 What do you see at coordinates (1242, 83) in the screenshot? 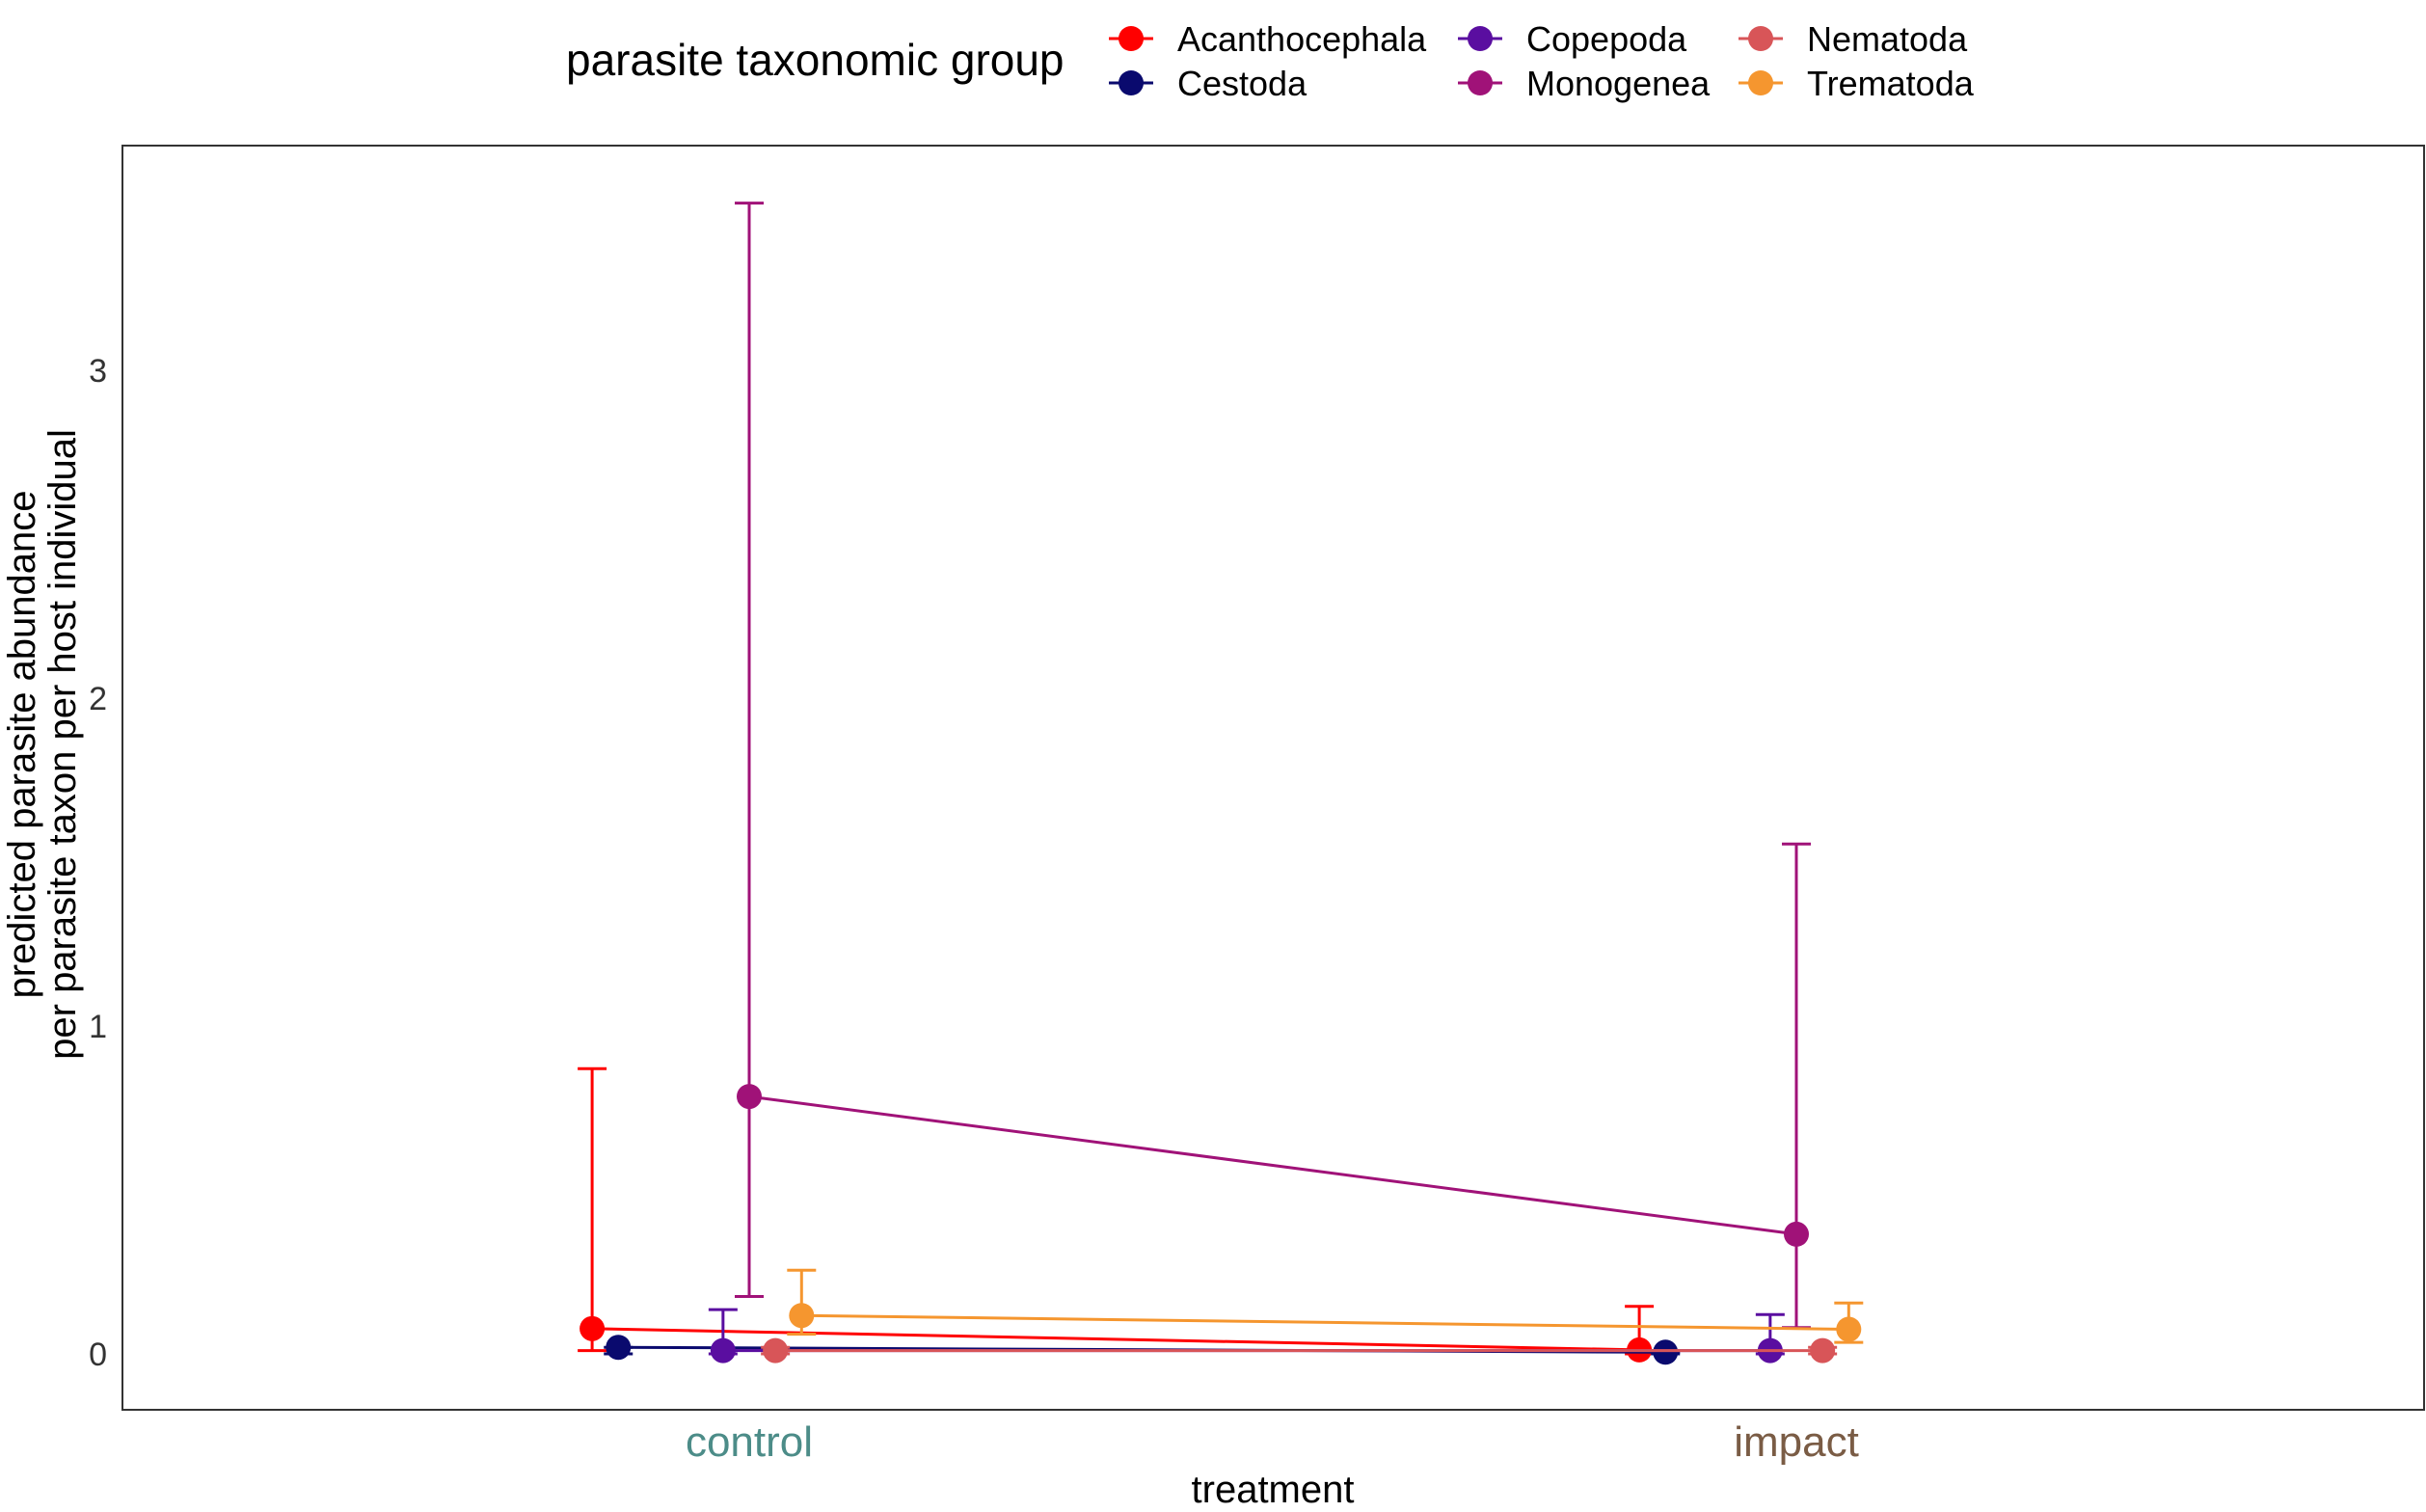
I see `legend-label: Cestoda` at bounding box center [1242, 83].